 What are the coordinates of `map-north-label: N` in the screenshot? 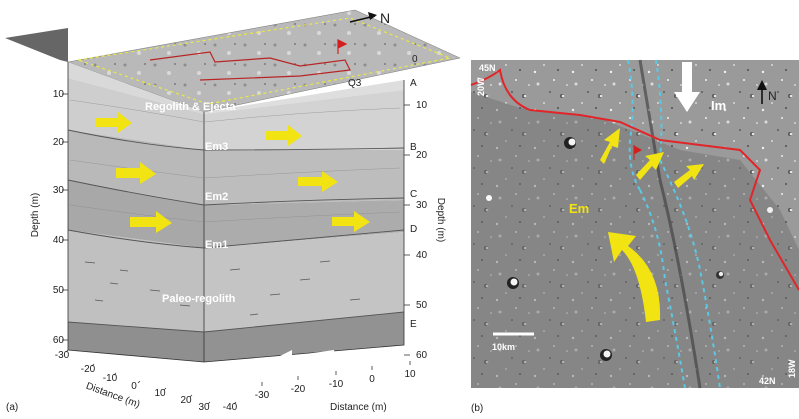 It's located at (772, 96).